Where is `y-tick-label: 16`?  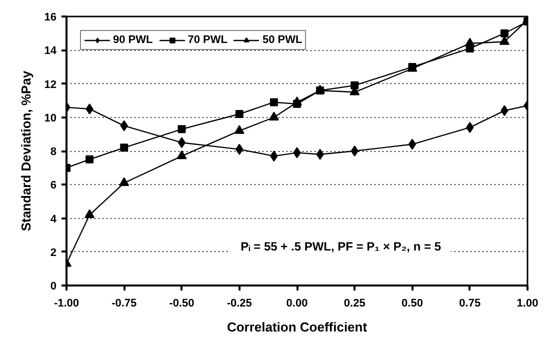 y-tick-label: 16 is located at coordinates (50, 18).